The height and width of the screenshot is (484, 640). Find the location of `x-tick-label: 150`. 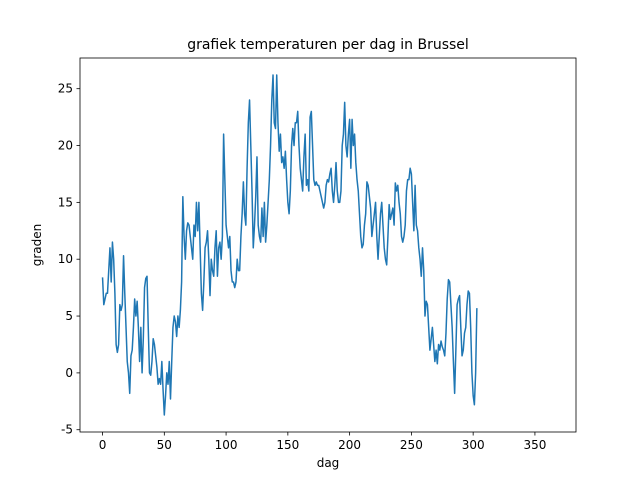

x-tick-label: 150 is located at coordinates (287, 445).